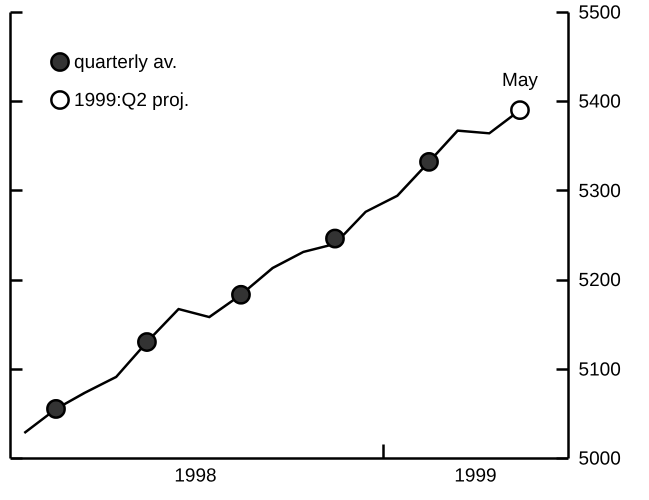 Image resolution: width=649 pixels, height=500 pixels. I want to click on y-tick-label: 5500, so click(599, 13).